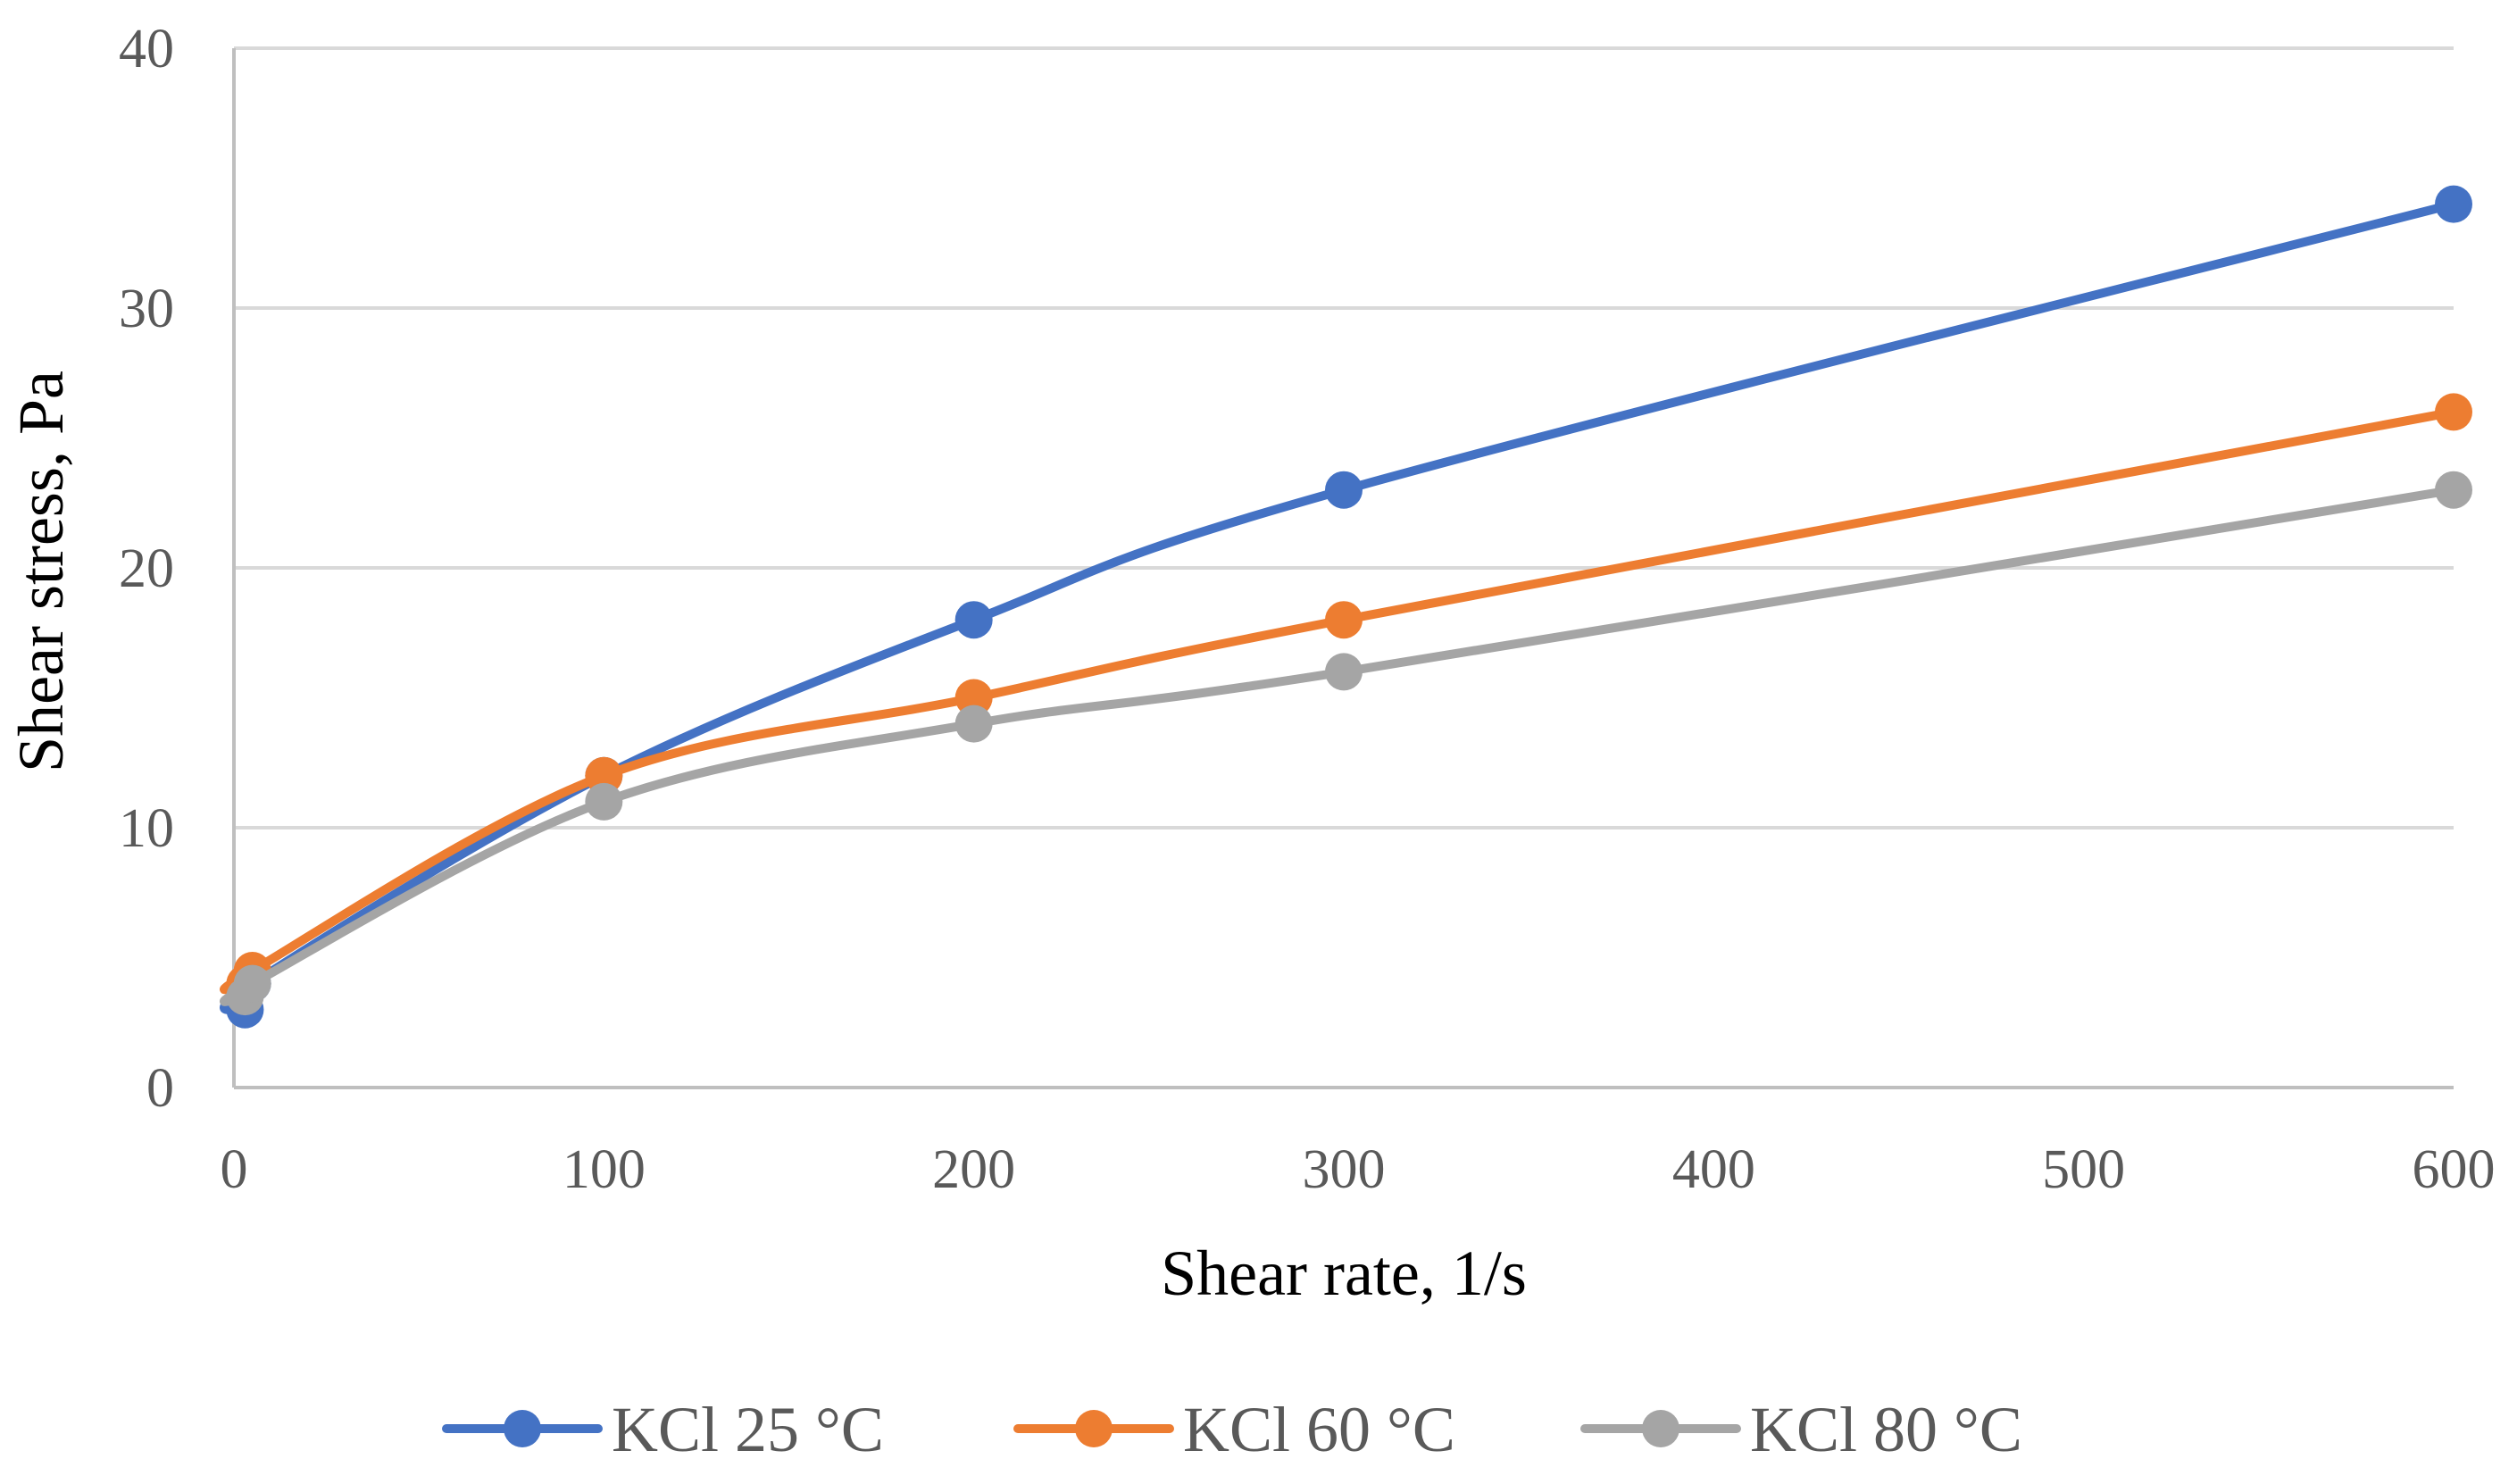  Describe the element at coordinates (160, 1088) in the screenshot. I see `y-tick-label-0: 0` at that location.